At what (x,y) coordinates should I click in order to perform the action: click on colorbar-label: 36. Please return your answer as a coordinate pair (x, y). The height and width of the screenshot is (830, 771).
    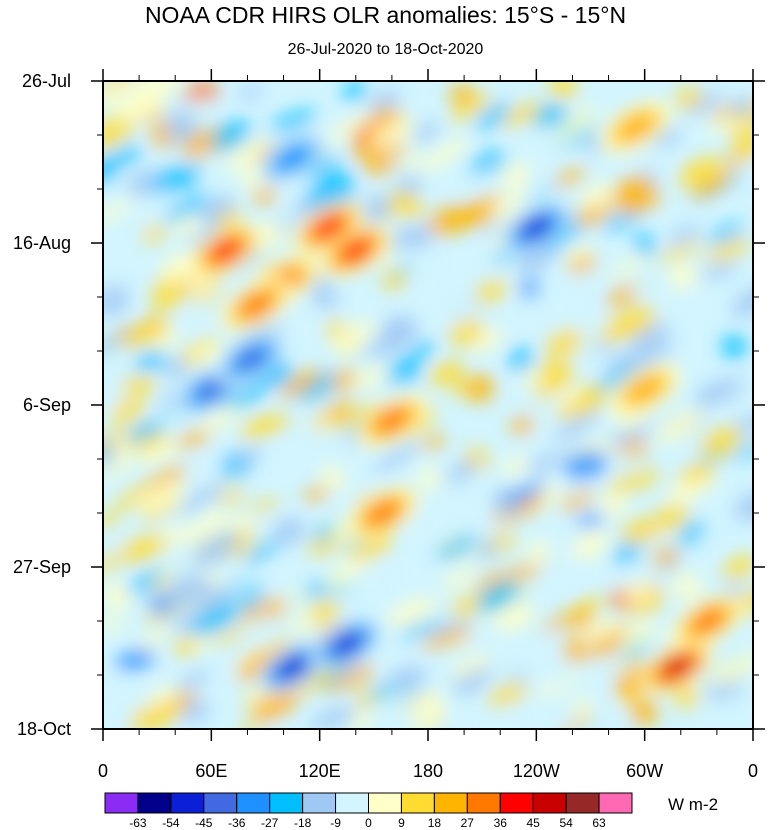
    Looking at the image, I should click on (501, 823).